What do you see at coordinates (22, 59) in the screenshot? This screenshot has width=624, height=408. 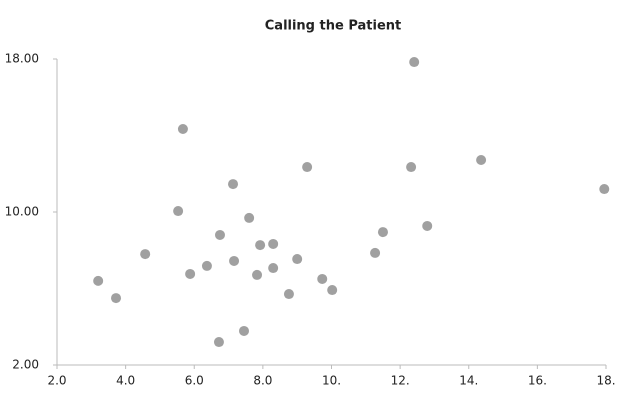 I see `y-tick-label: 18.00` at bounding box center [22, 59].